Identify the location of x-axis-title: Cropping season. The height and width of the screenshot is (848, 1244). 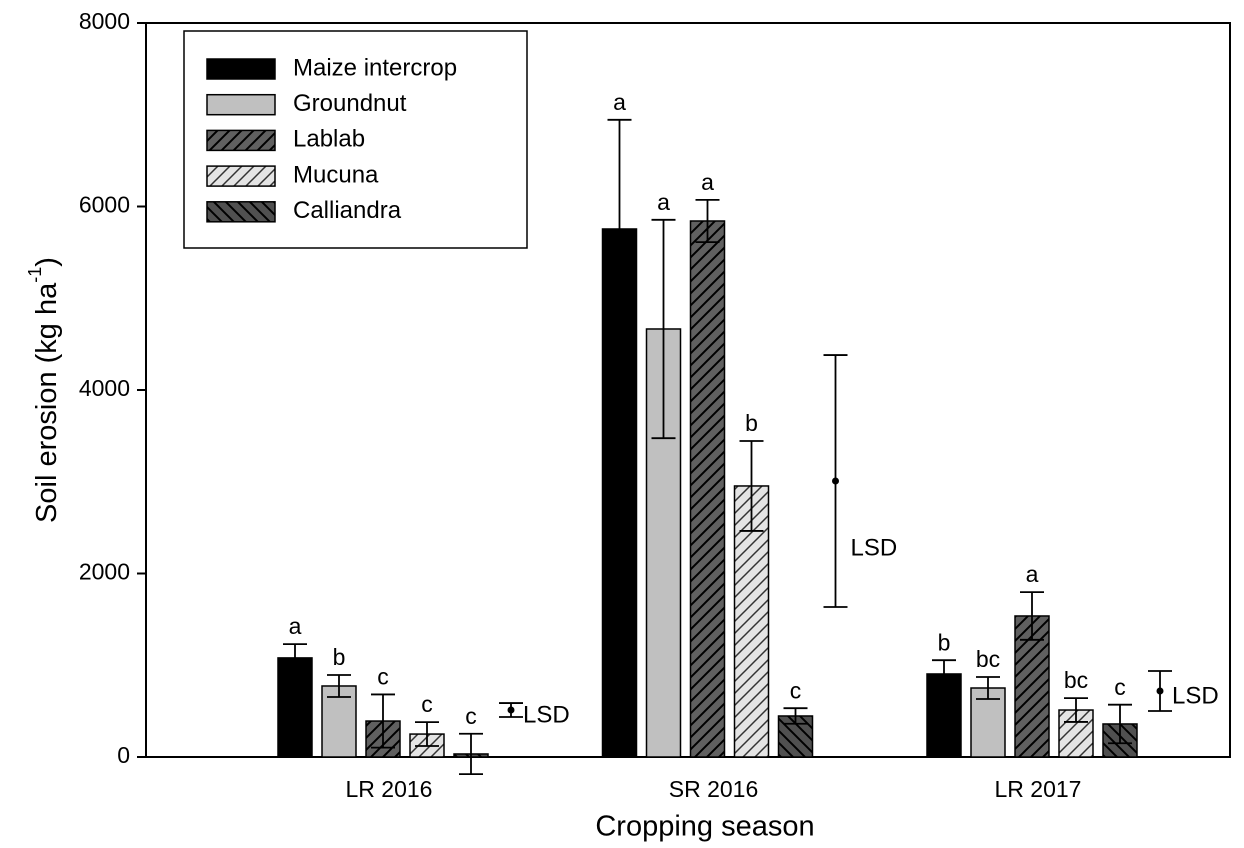
(704, 827).